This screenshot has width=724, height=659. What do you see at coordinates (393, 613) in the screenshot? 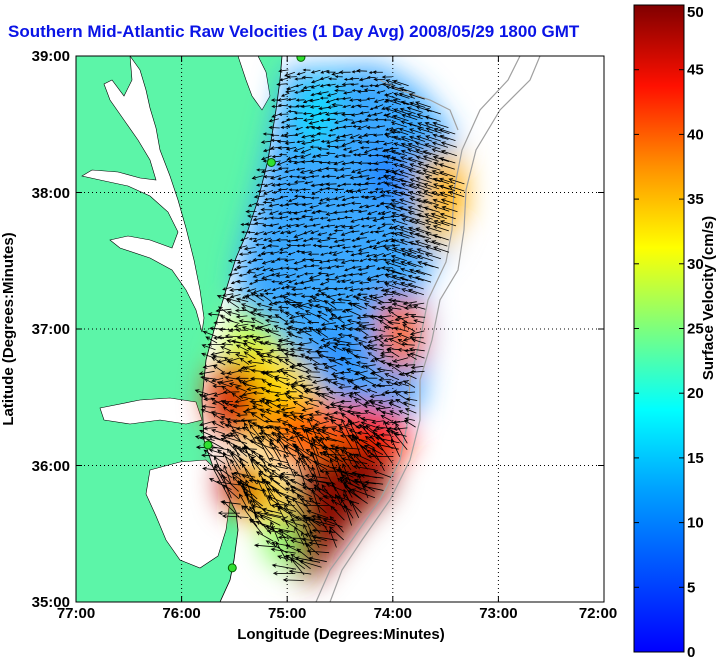
I see `x-tick-label: 74:00` at bounding box center [393, 613].